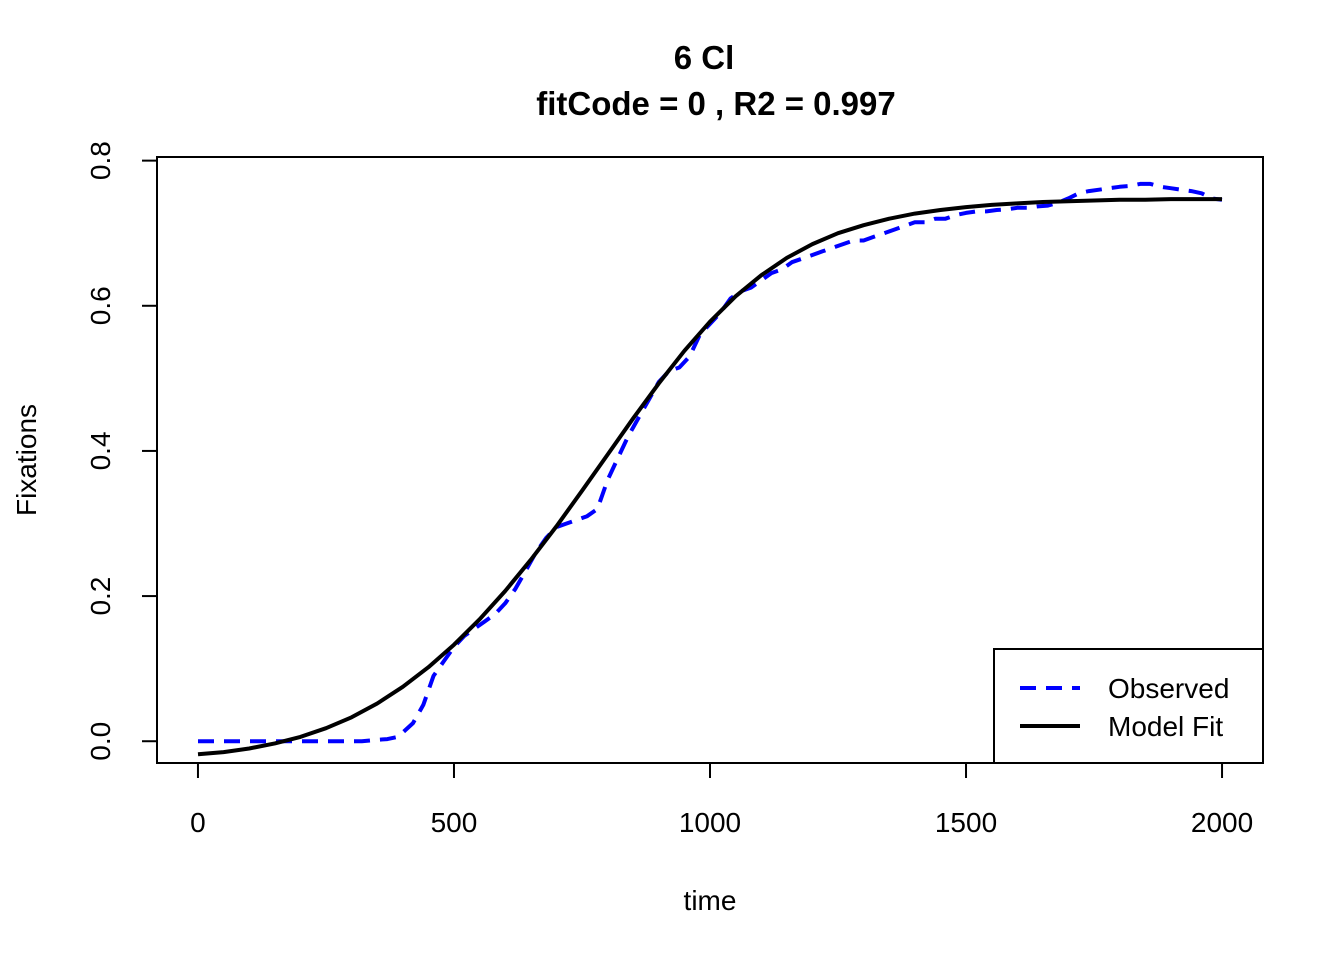  I want to click on chart-title: 6 Cl, so click(704, 57).